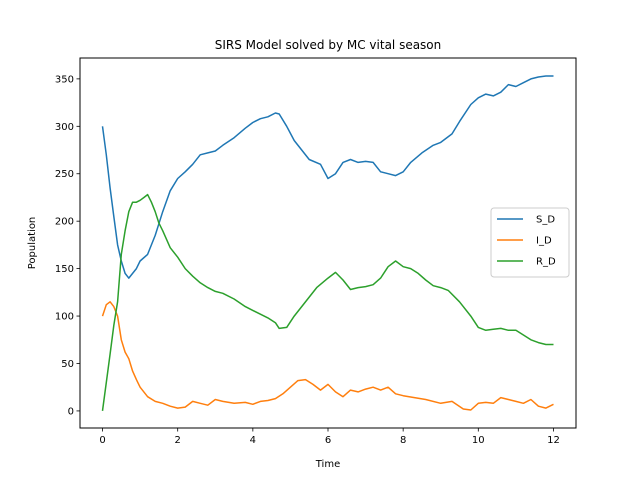 This screenshot has height=480, width=640. Describe the element at coordinates (478, 440) in the screenshot. I see `x-tick-label: 10` at that location.